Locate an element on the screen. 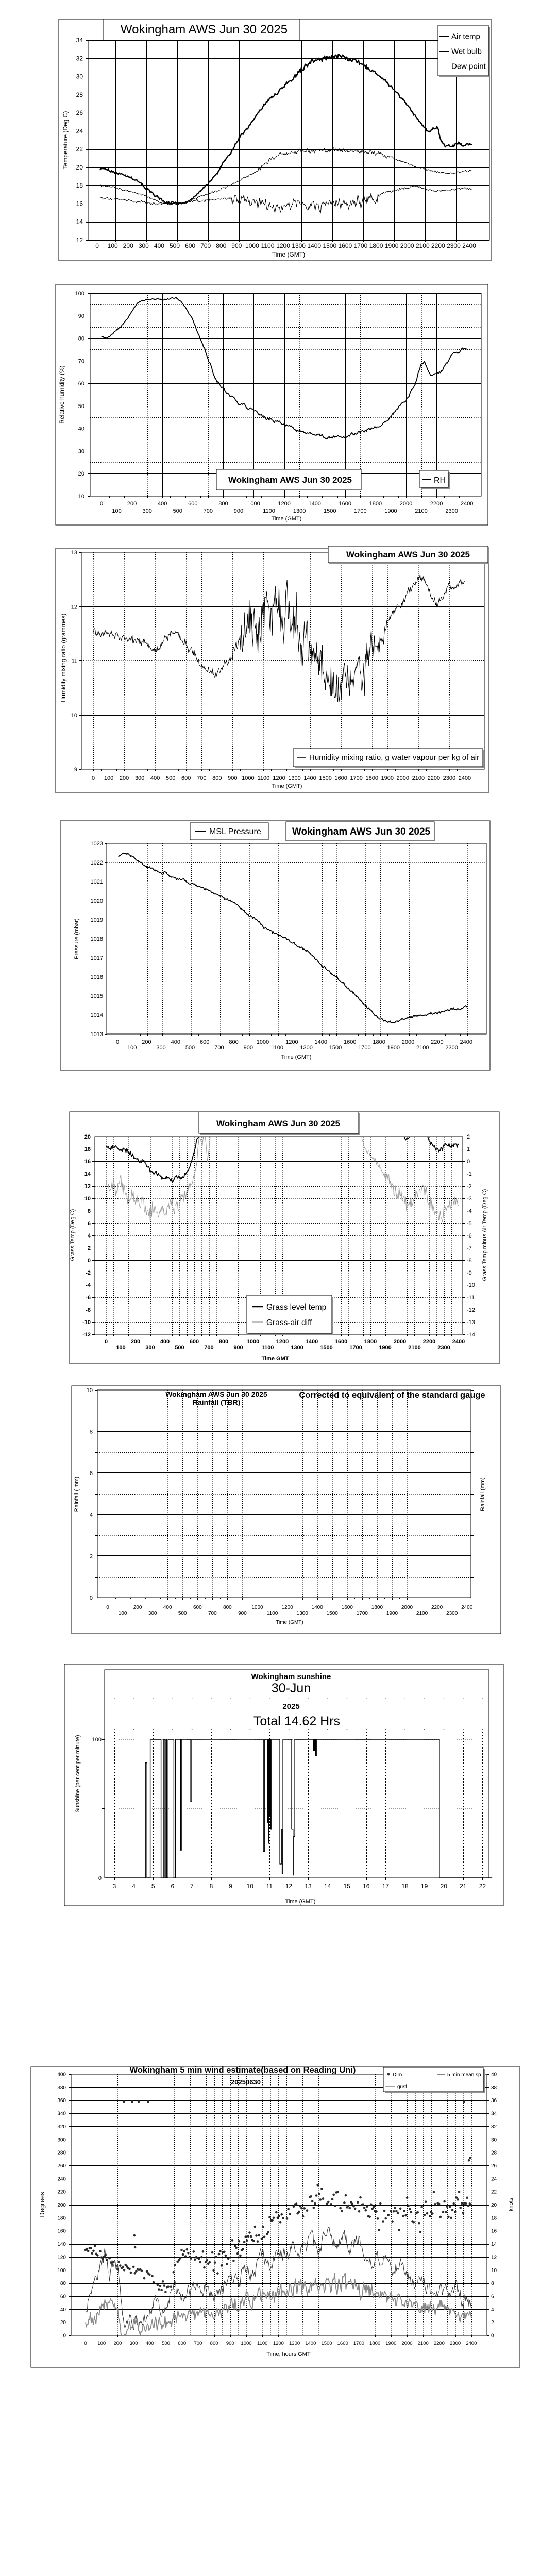 The width and height of the screenshot is (541, 2576). svg-text: 1022 is located at coordinates (97, 863).